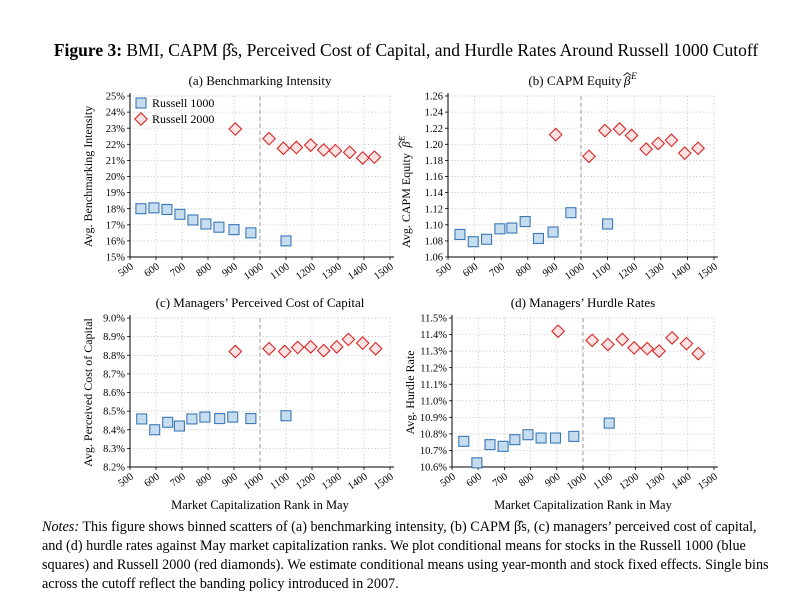 The image size is (812, 601). What do you see at coordinates (406, 145) in the screenshot?
I see `y-axis-label-beta-text: β` at bounding box center [406, 145].